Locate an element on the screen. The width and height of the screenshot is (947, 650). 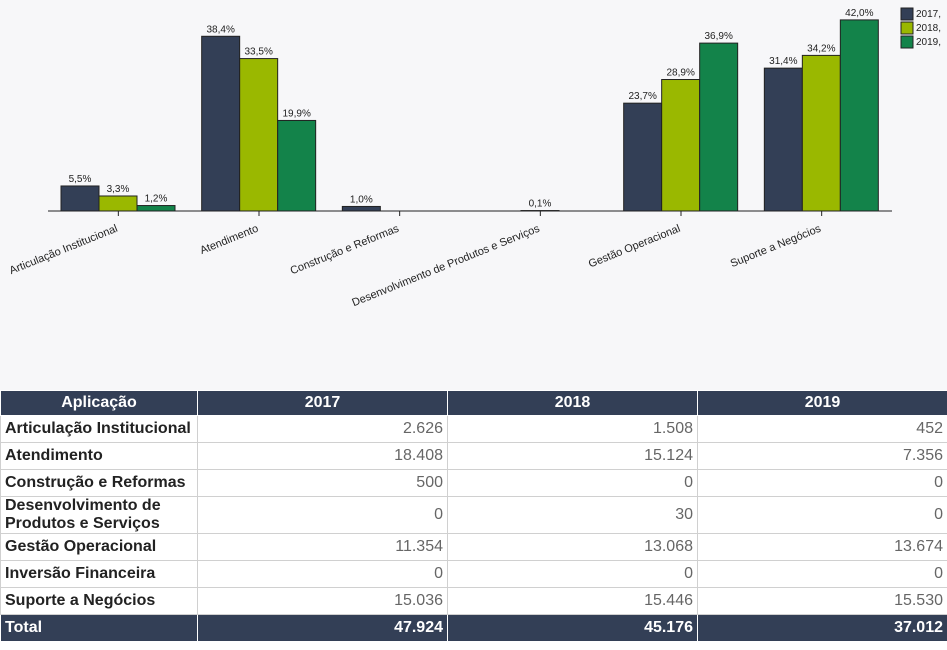
value-cell: 15.036 is located at coordinates (322, 601).